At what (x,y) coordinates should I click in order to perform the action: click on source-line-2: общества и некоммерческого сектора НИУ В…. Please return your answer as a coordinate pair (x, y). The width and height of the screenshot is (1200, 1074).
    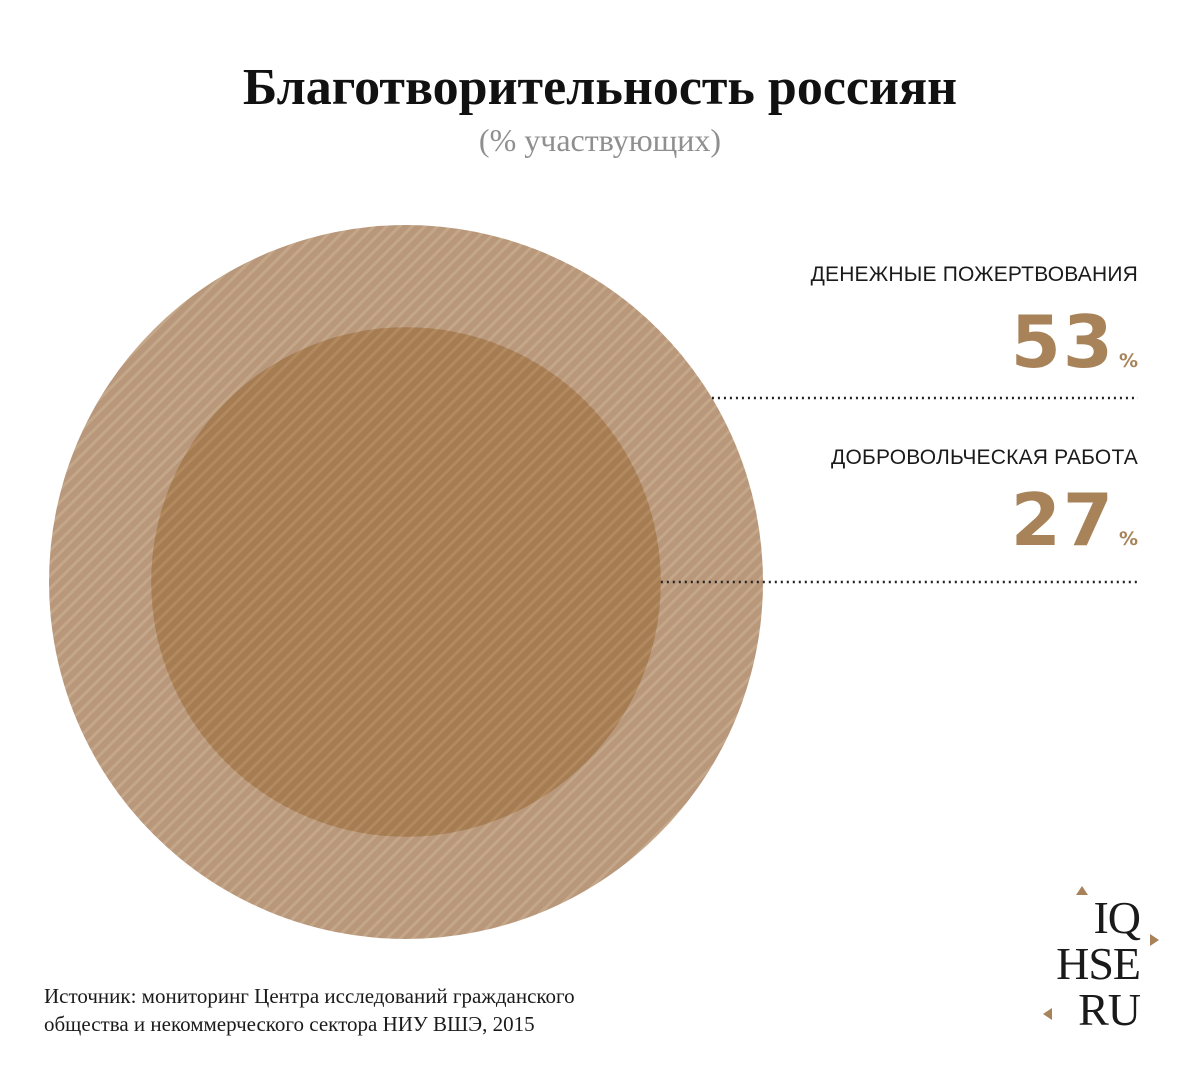
    Looking at the image, I should click on (289, 1024).